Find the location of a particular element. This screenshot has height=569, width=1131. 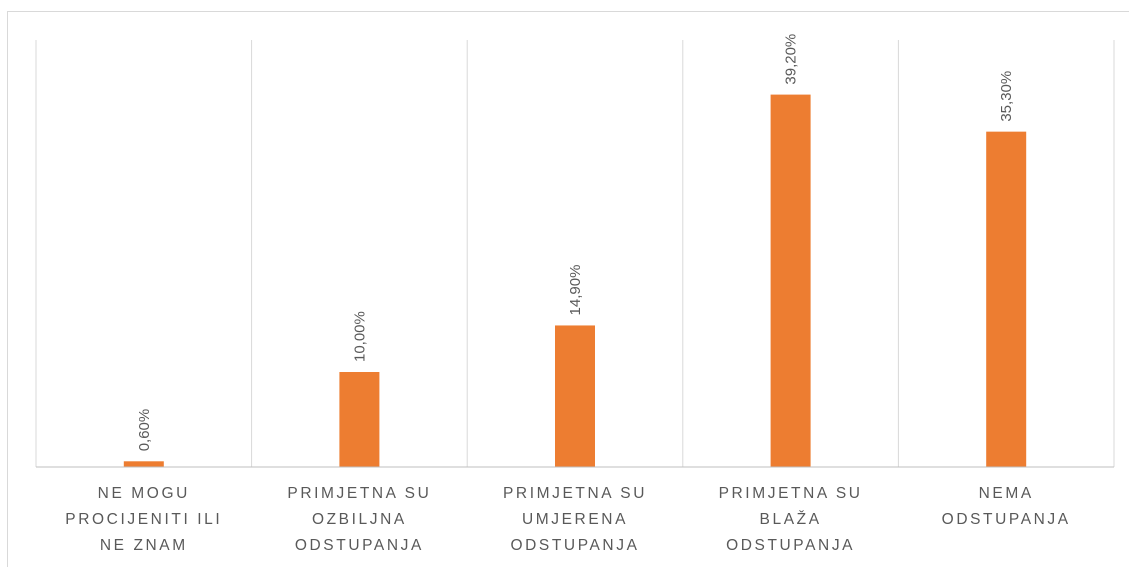

category-label: PRIMJETNA SU UMJERENA ODSTUPANJA is located at coordinates (575, 520).